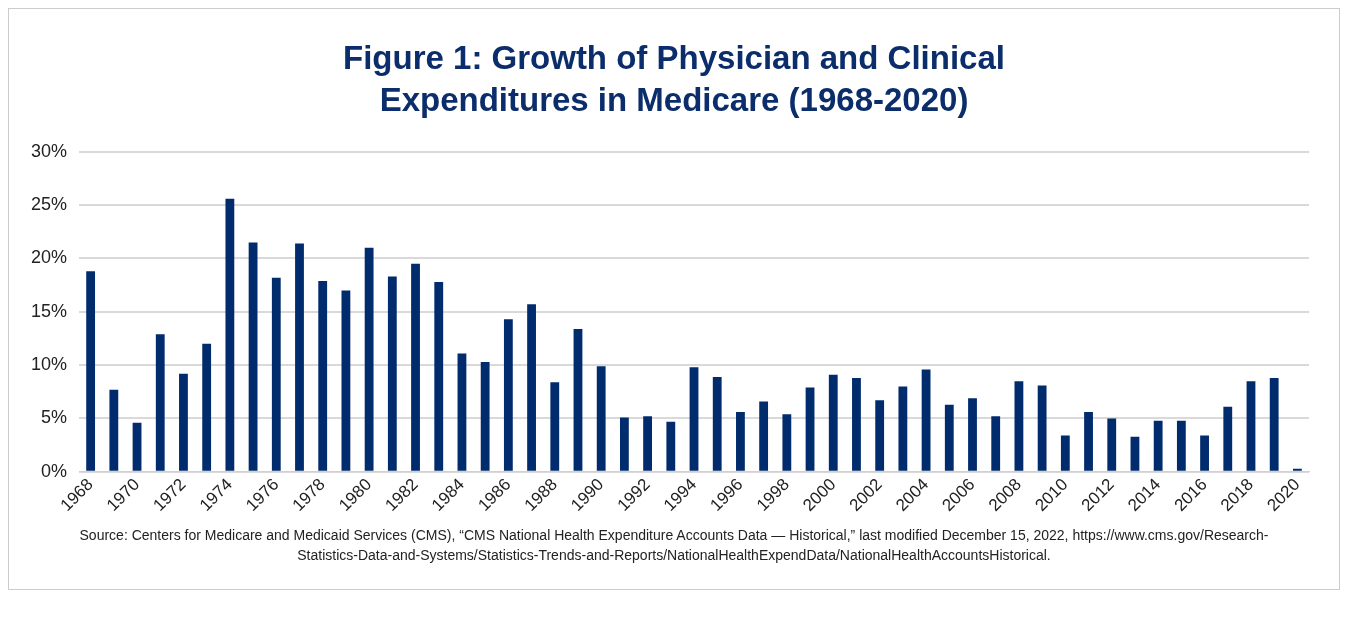  I want to click on y-tick-label: 10%, so click(49, 364).